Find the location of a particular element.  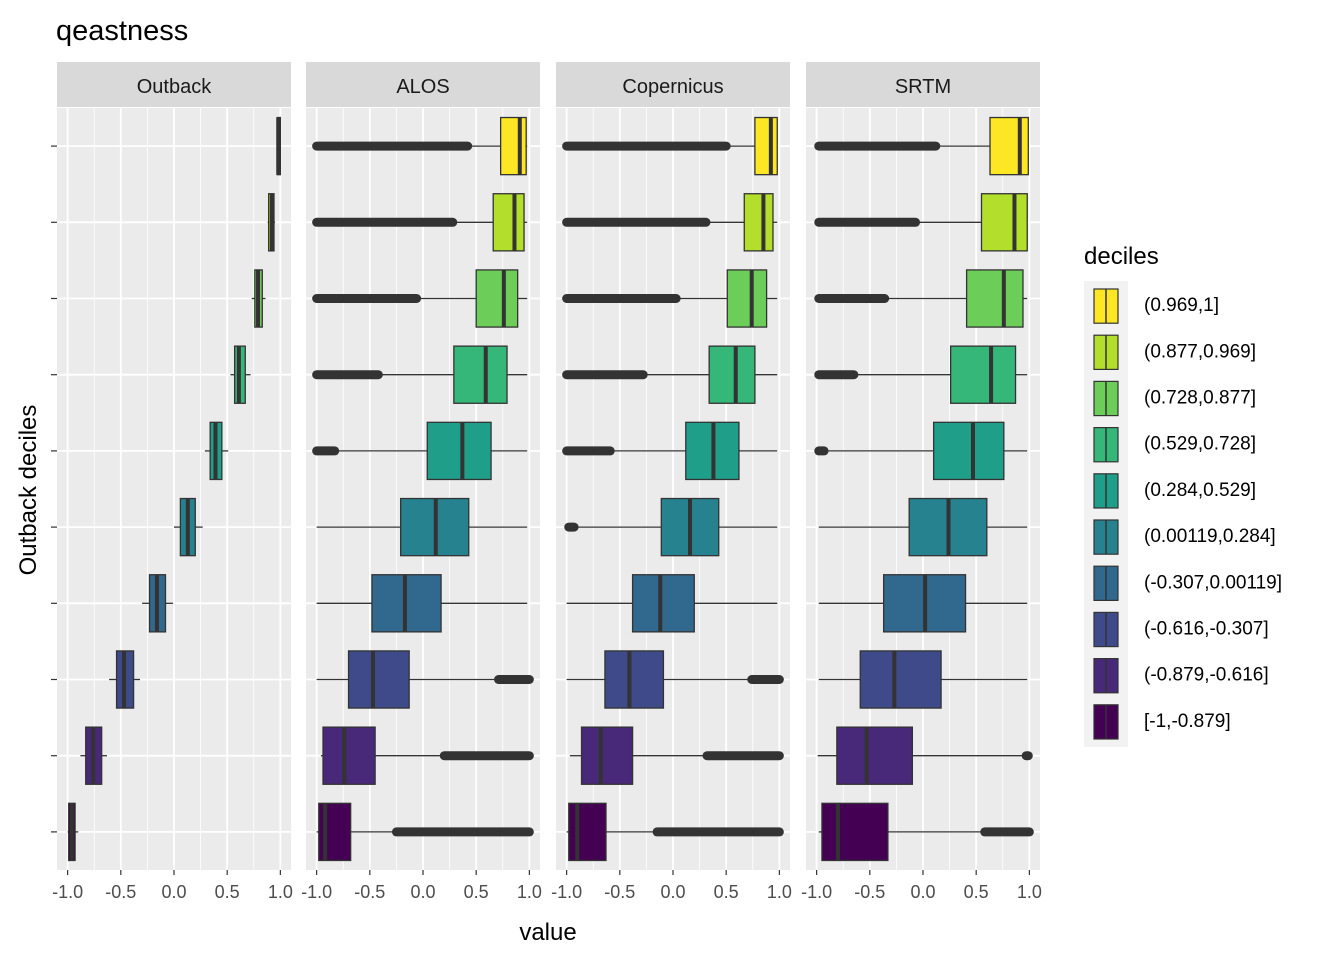

legend-label: (0.00119,0.284] is located at coordinates (1210, 536).